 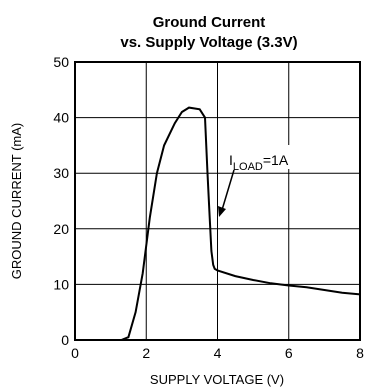 What do you see at coordinates (75, 353) in the screenshot?
I see `x-tick-label: 0` at bounding box center [75, 353].